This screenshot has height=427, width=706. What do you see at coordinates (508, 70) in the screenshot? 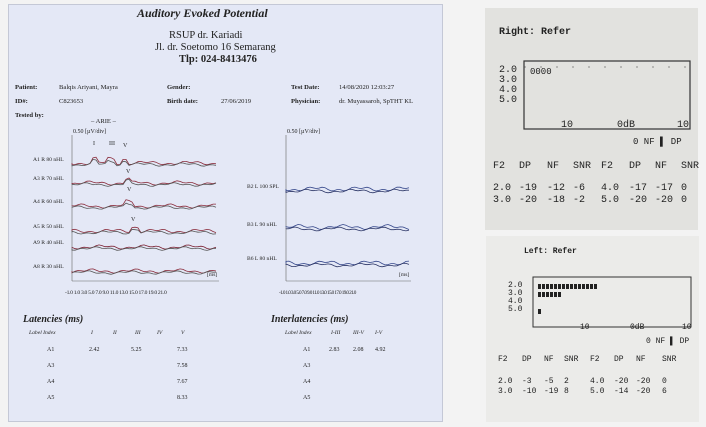
I see `right-level-2: 2.0` at bounding box center [508, 70].